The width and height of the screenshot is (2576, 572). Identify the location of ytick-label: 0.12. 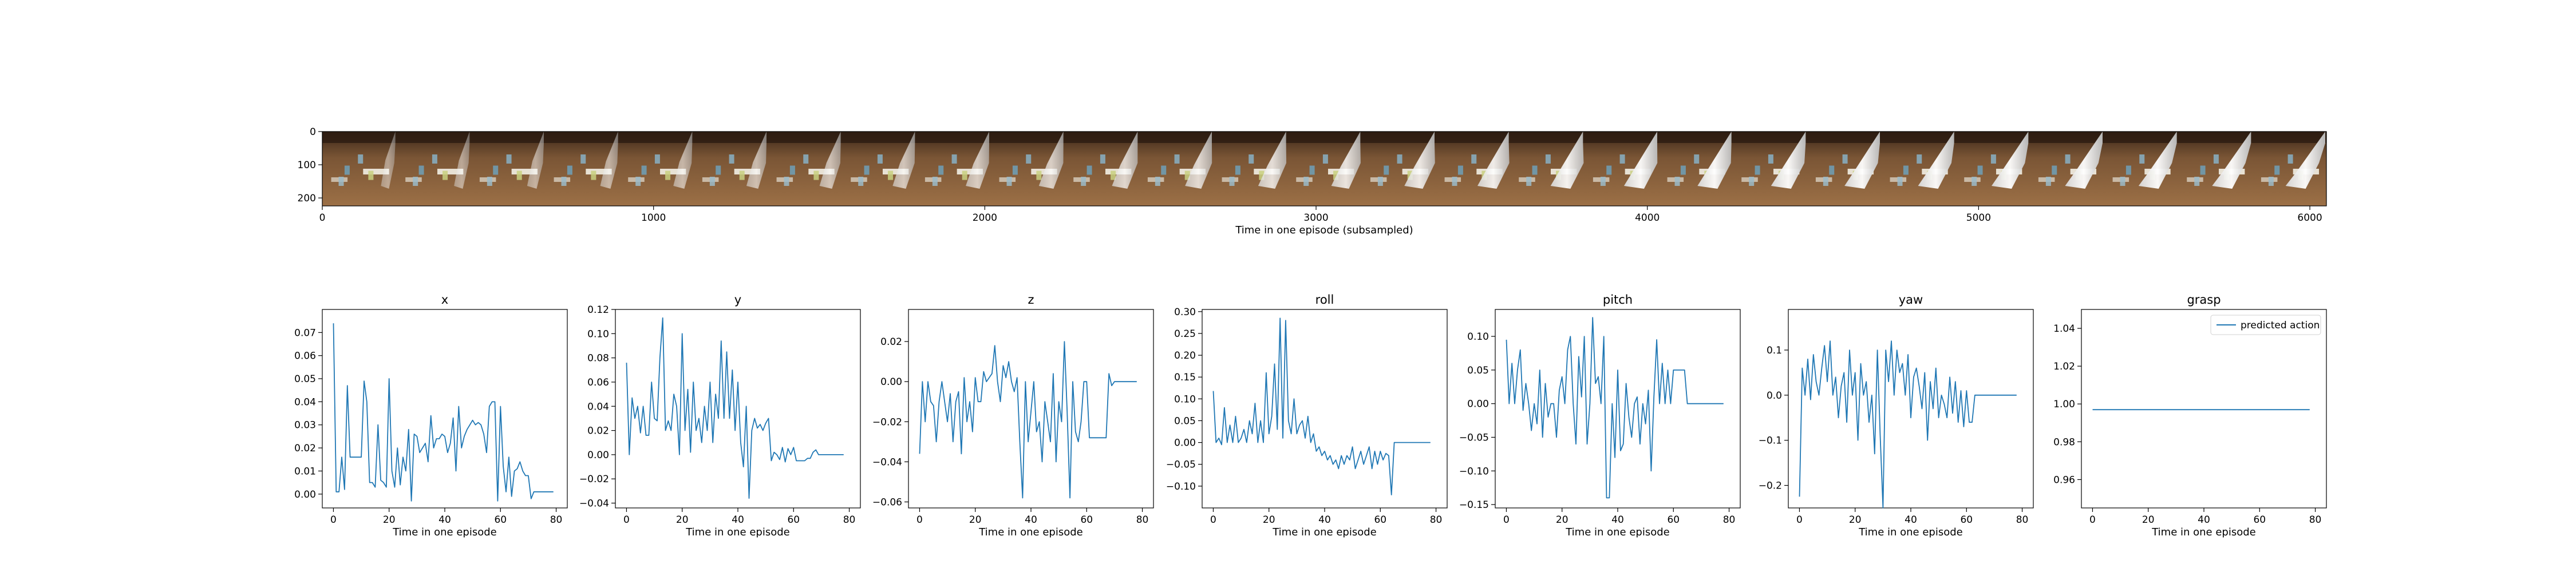
(598, 310).